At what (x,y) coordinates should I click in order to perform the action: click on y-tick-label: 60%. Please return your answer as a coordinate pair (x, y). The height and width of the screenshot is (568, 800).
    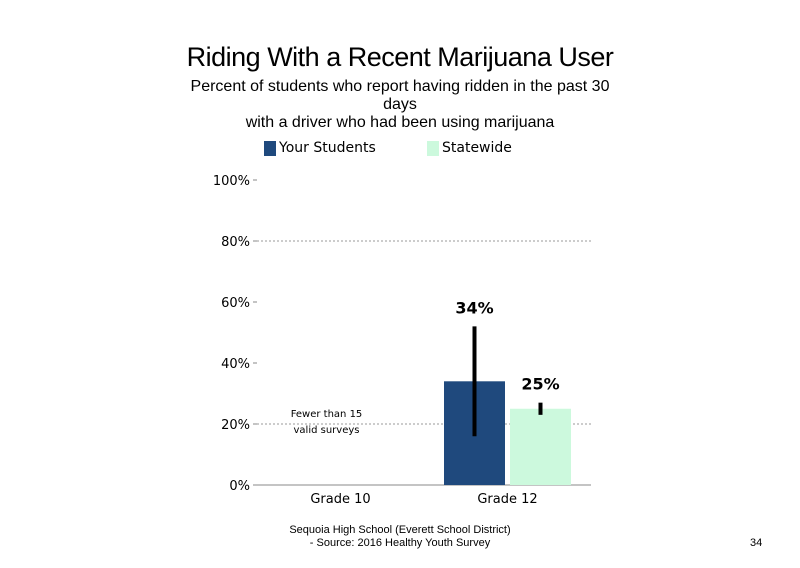
    Looking at the image, I should click on (235, 303).